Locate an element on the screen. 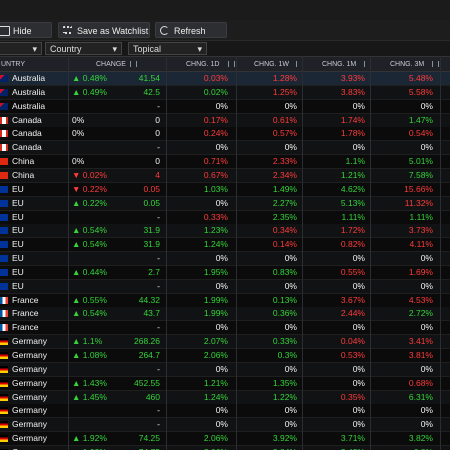 The height and width of the screenshot is (450, 450). table-row: Australia ▲ 0.49% 42.5 0.02% 1.25% 3.83% 5.58% is located at coordinates (225, 92).